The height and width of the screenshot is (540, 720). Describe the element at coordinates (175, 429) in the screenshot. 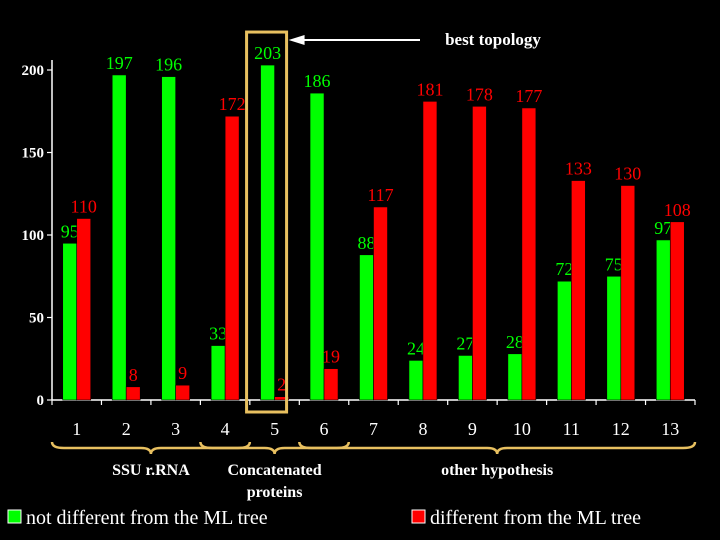

I see `x-tick-label: 3` at that location.